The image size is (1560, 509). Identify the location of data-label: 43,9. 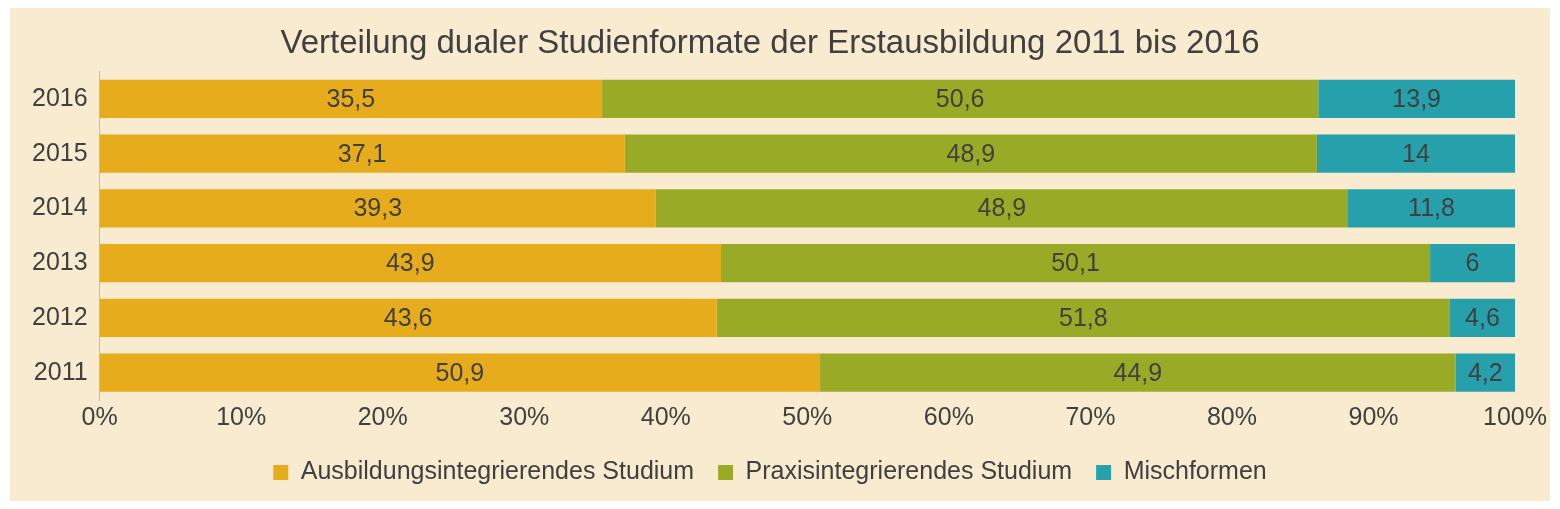
(410, 262).